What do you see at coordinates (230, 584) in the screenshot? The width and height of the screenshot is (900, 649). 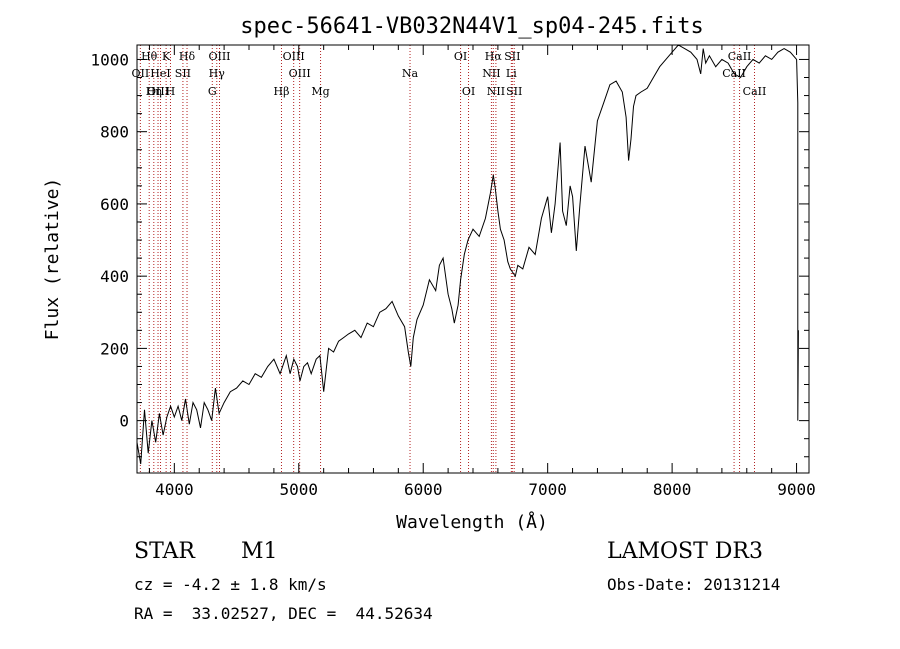 I see `redshift-cz: cz = -4.2 ± 1.8 km/s` at bounding box center [230, 584].